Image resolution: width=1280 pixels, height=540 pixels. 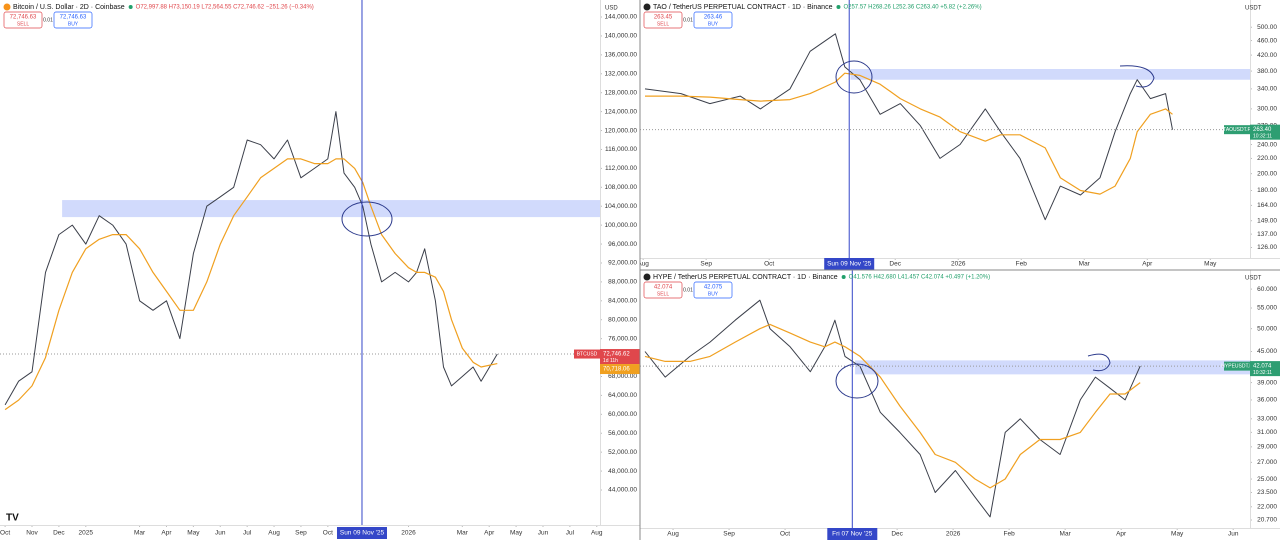 I want to click on x-tick-label: Mar, so click(x=140, y=533).